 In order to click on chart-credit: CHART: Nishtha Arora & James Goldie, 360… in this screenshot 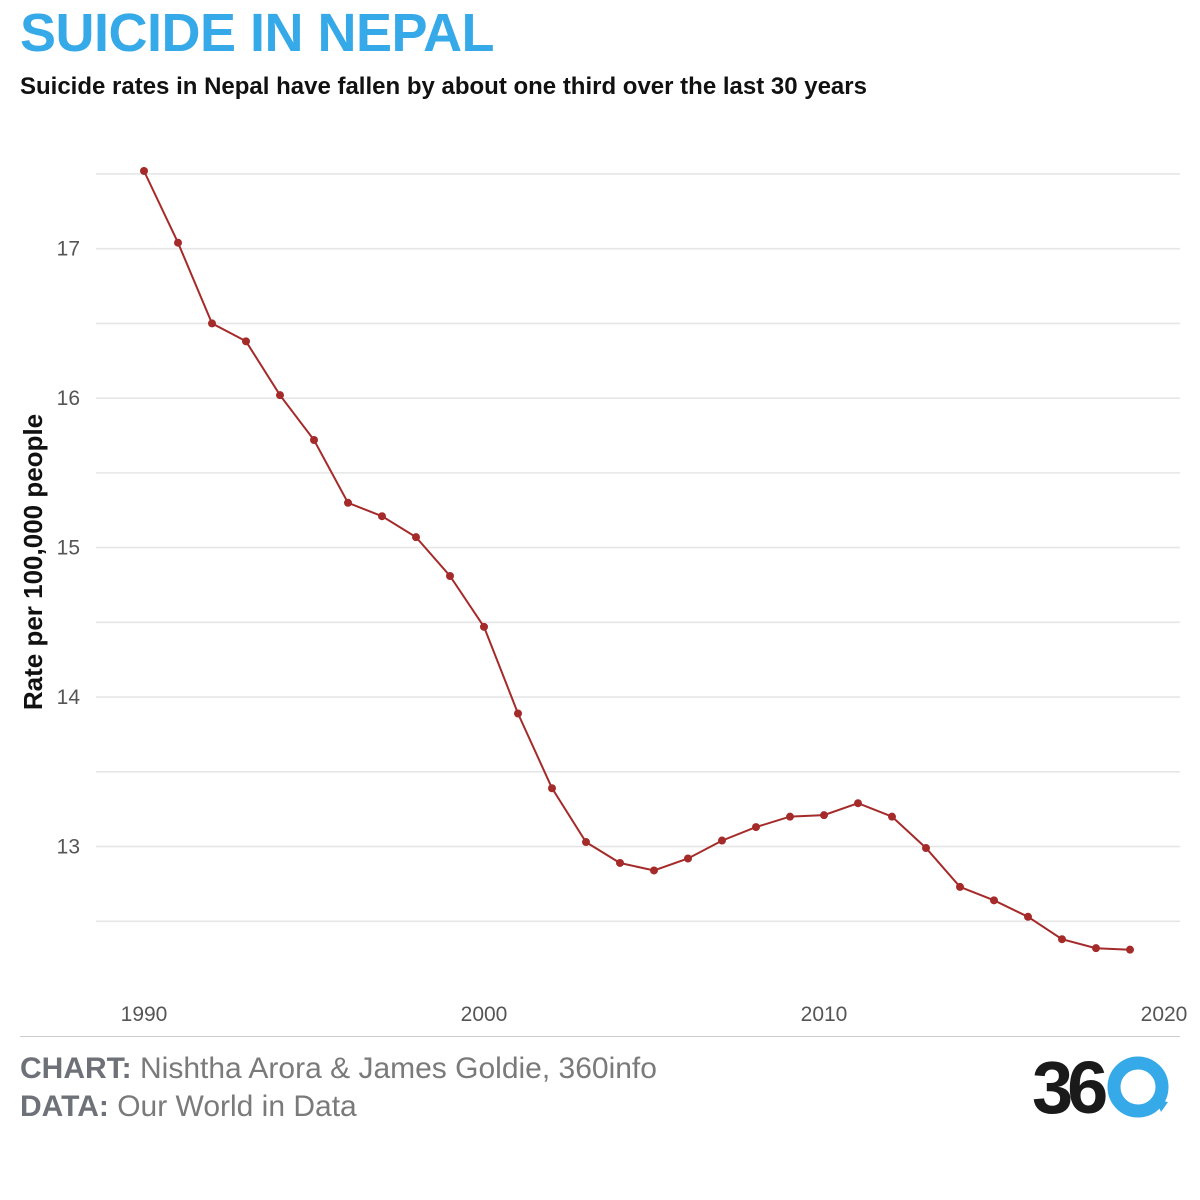, I will do `click(338, 1069)`.